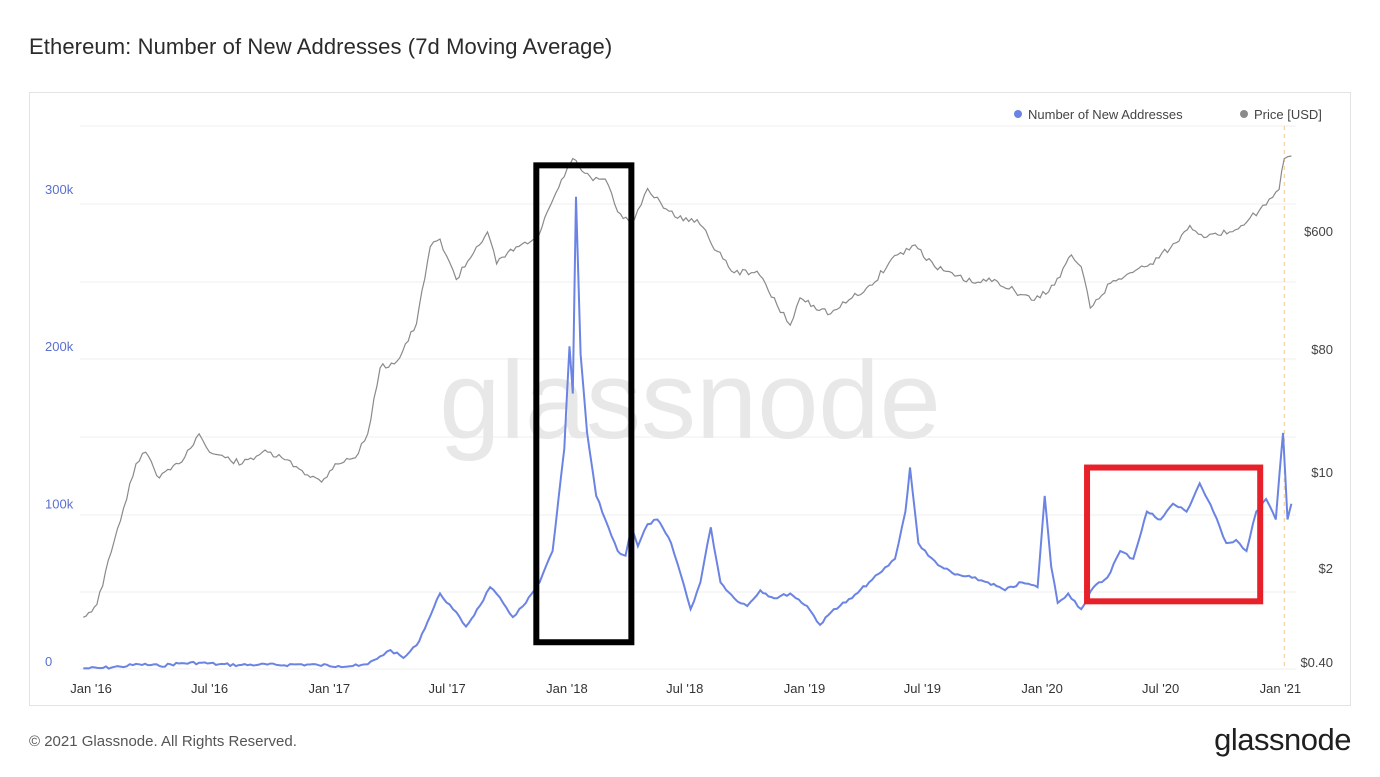 This screenshot has height=777, width=1380. I want to click on copyright-text: © 2021 Glassnode. All Rights Reserved., so click(163, 741).